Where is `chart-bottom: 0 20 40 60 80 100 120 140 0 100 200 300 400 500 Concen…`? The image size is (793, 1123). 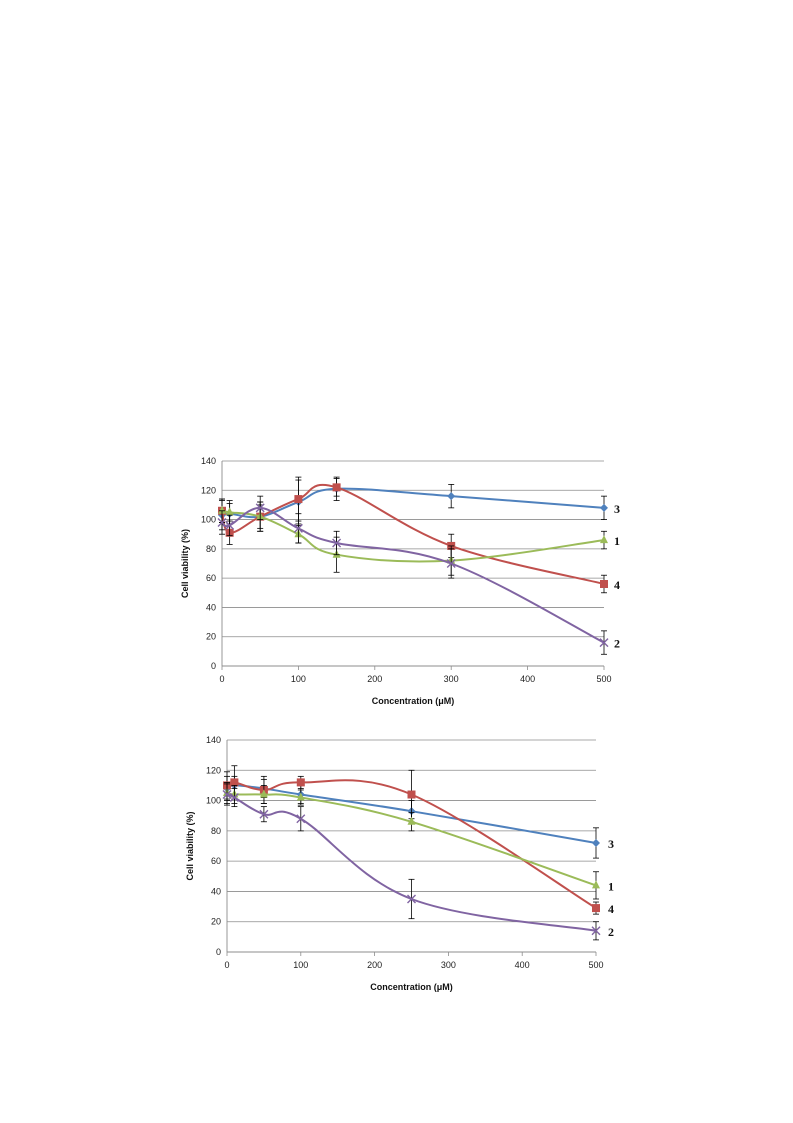
chart-bottom: 0 20 40 60 80 100 120 140 0 100 200 300 400 500 Concen… is located at coordinates (399, 863).